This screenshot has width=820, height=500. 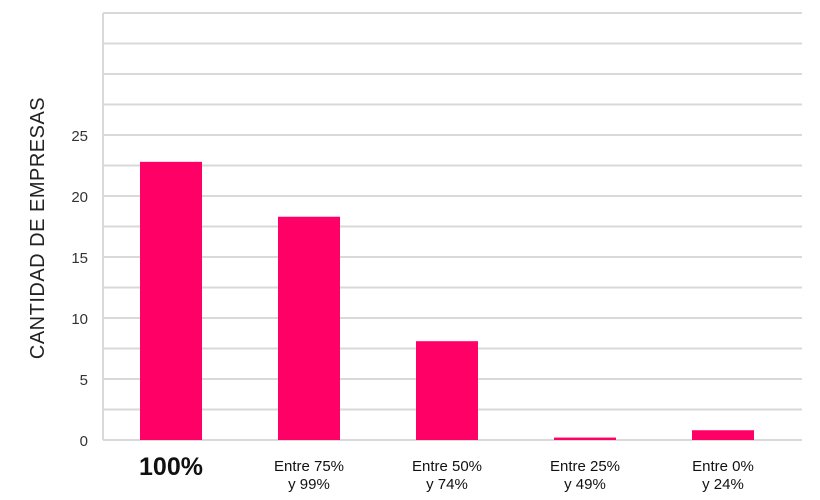 I want to click on y-tick-labels: 0 5 10 15 20 25, so click(x=79, y=289).